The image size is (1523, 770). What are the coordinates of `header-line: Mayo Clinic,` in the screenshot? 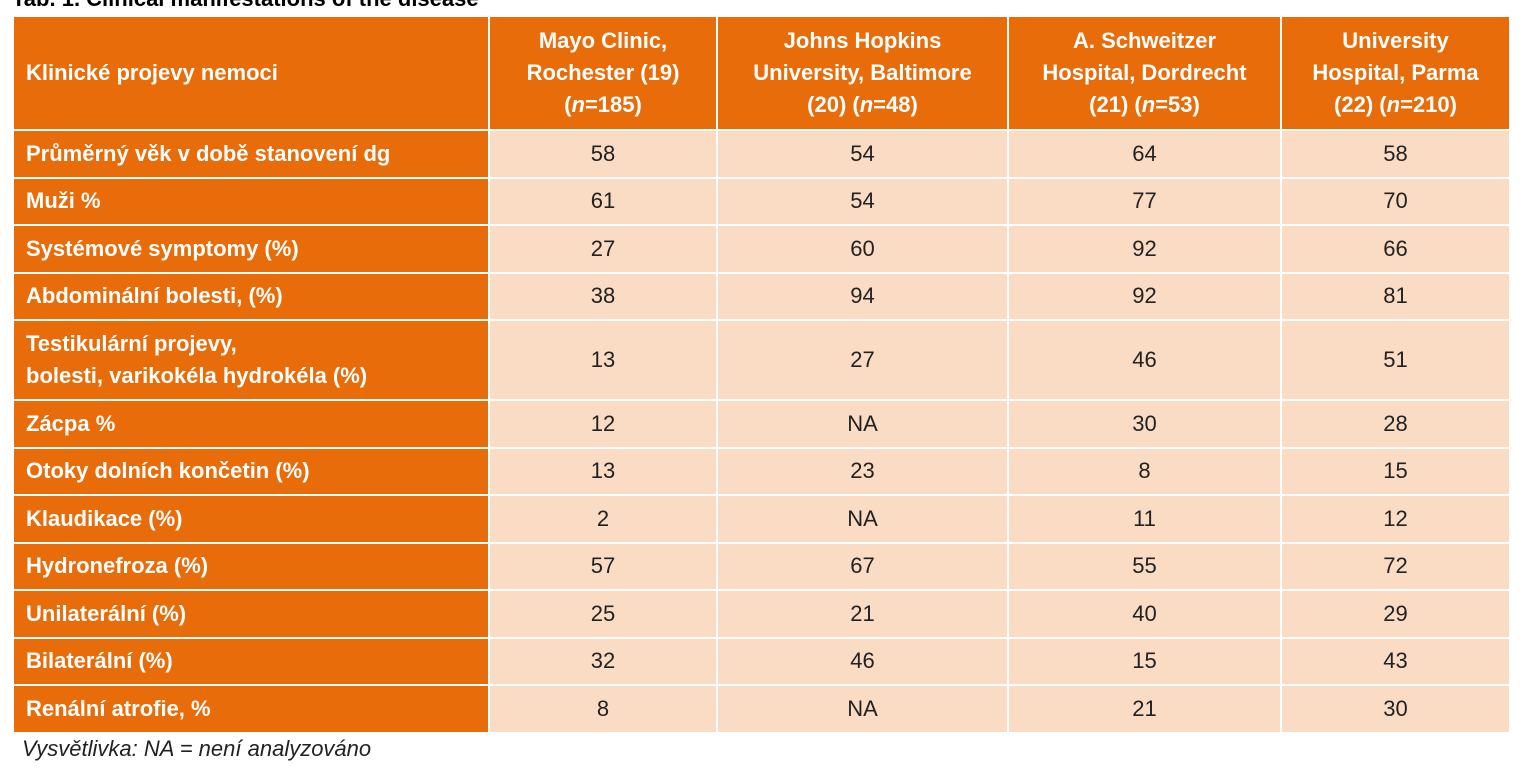 It's located at (603, 40).